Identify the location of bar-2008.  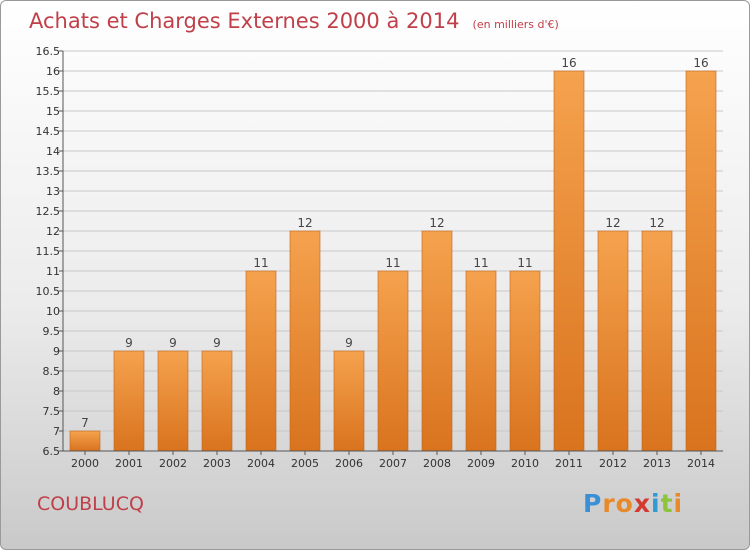
(437, 341).